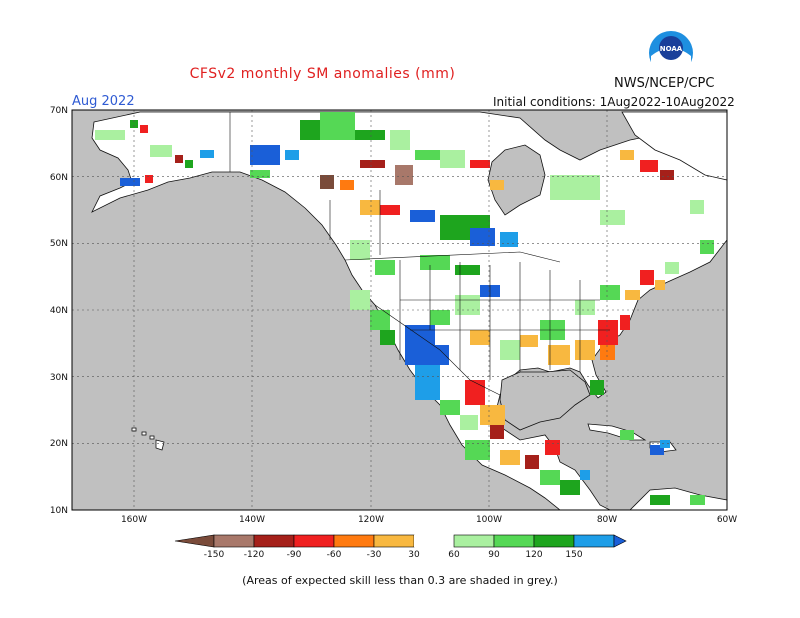  I want to click on lat-label-20: 20N, so click(59, 444).